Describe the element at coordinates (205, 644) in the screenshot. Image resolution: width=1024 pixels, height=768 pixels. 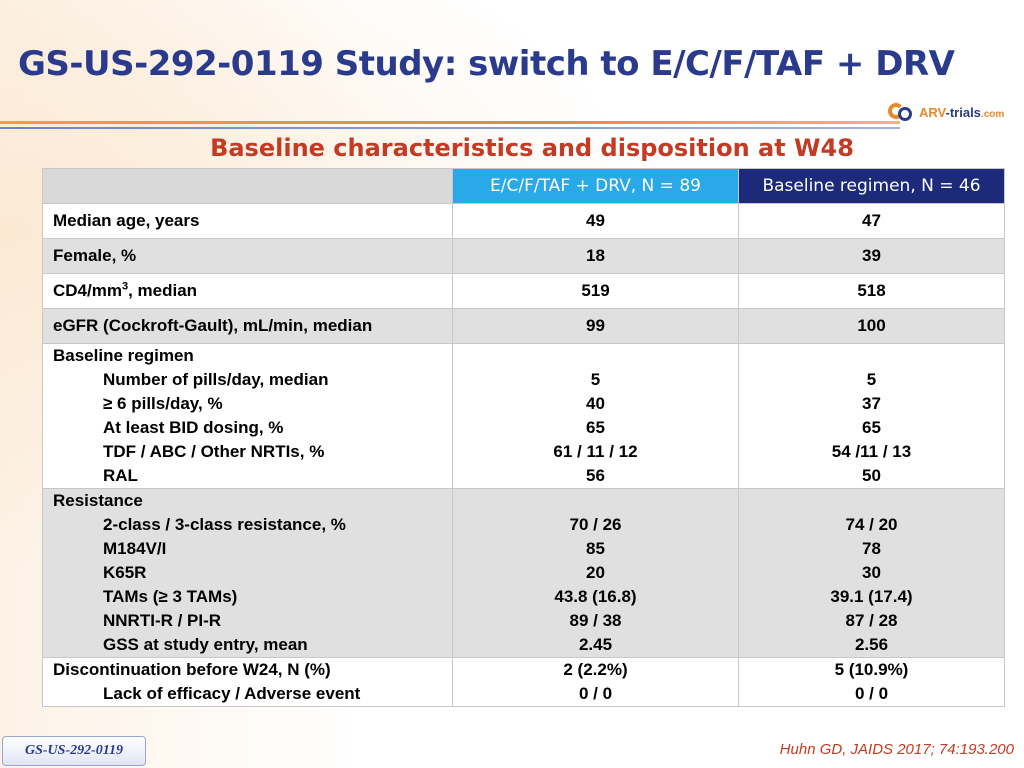
I see `sub-label: GSS at study entry, mean` at that location.